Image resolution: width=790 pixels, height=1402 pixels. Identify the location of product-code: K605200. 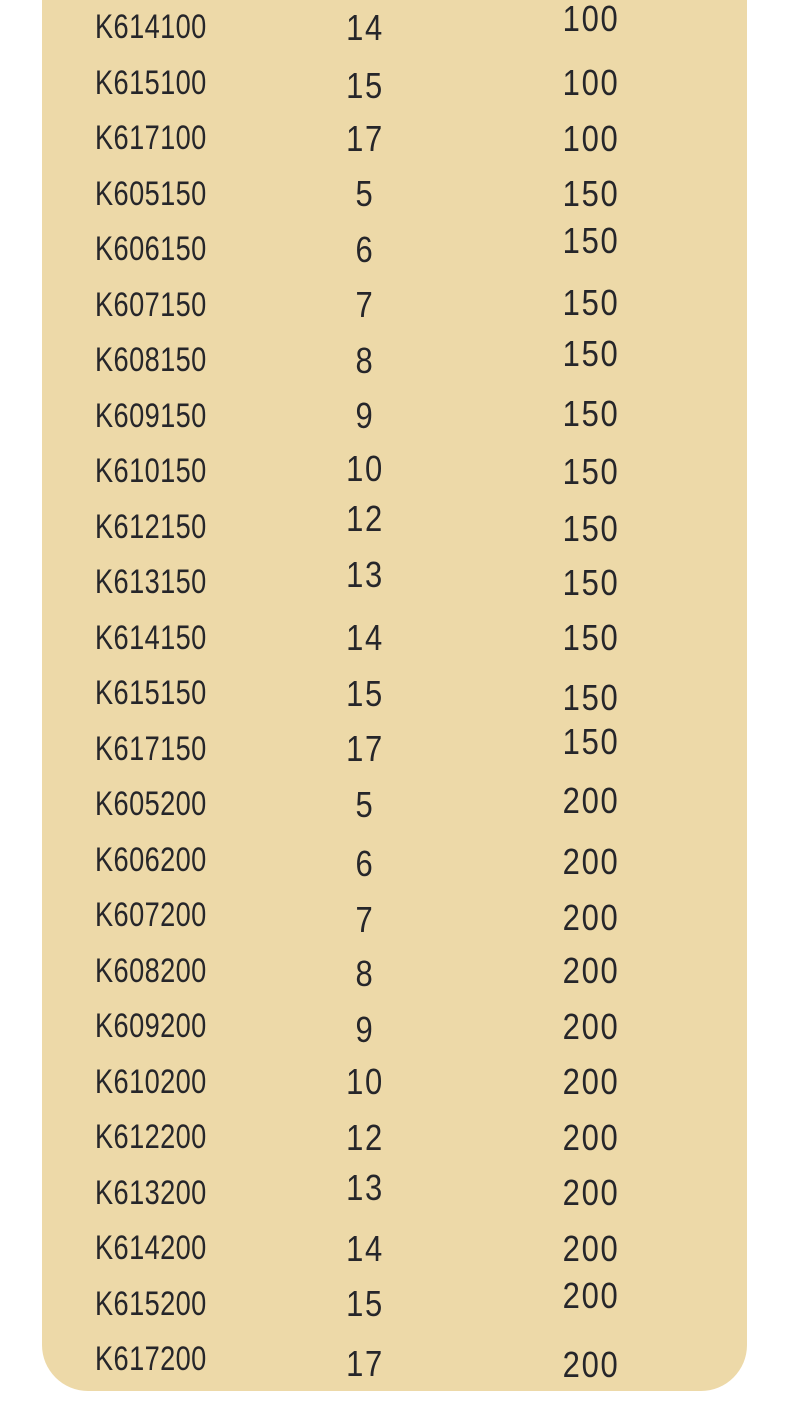
(151, 804).